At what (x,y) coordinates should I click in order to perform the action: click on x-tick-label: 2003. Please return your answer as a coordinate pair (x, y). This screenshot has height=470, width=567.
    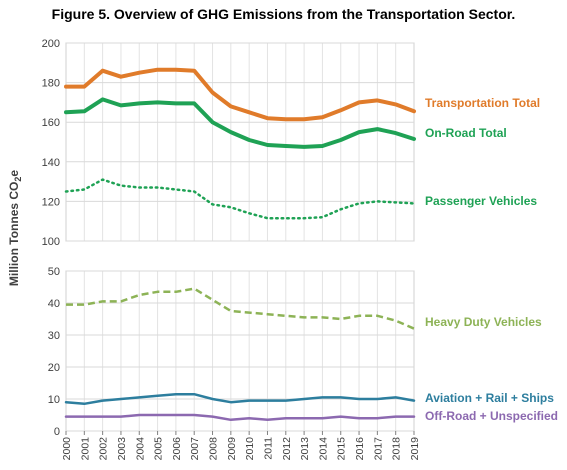
    Looking at the image, I should click on (122, 449).